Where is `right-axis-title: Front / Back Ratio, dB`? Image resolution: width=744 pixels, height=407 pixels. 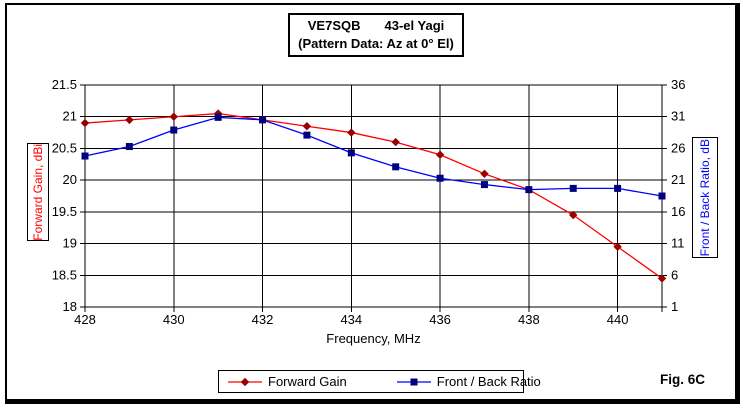
right-axis-title: Front / Back Ratio, dB is located at coordinates (705, 197).